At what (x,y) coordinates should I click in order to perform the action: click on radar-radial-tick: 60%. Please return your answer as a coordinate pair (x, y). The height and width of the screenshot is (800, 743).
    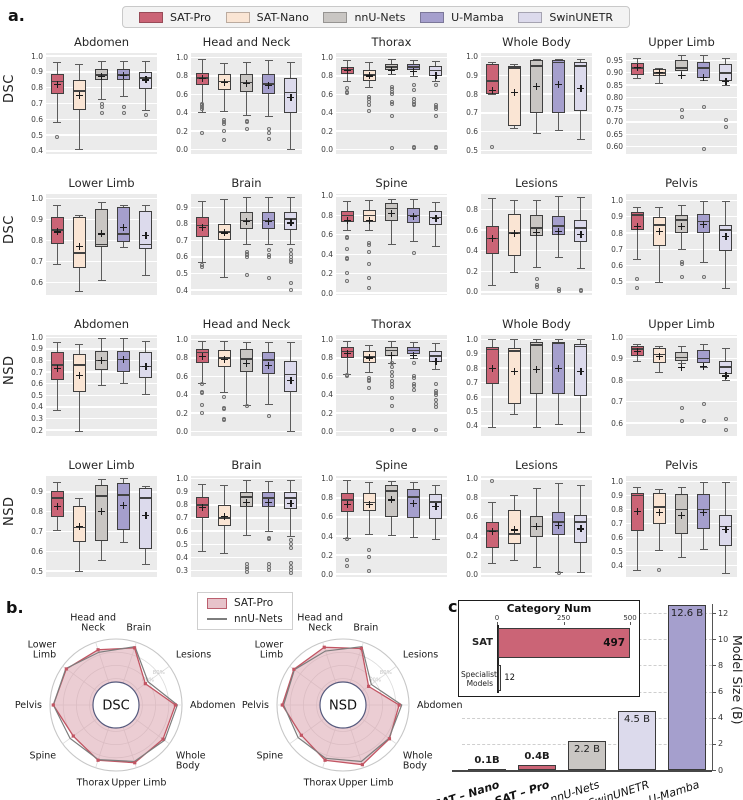
    Looking at the image, I should click on (375, 681).